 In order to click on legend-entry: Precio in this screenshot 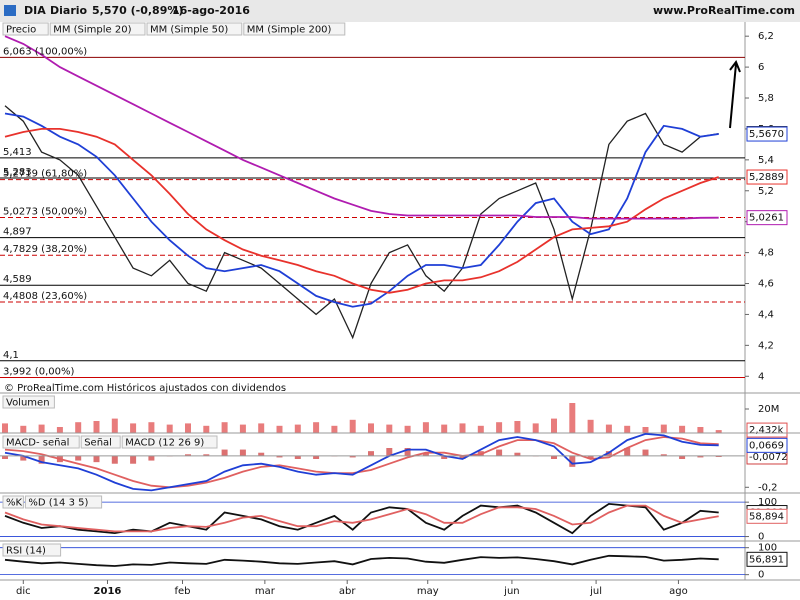, I will do `click(21, 30)`.